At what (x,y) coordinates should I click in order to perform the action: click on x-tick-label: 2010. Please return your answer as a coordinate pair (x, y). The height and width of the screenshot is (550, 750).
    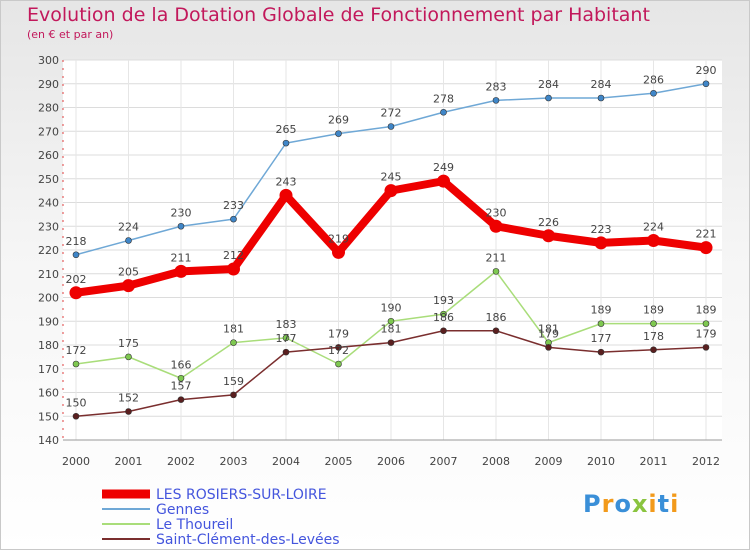
    Looking at the image, I should click on (601, 461).